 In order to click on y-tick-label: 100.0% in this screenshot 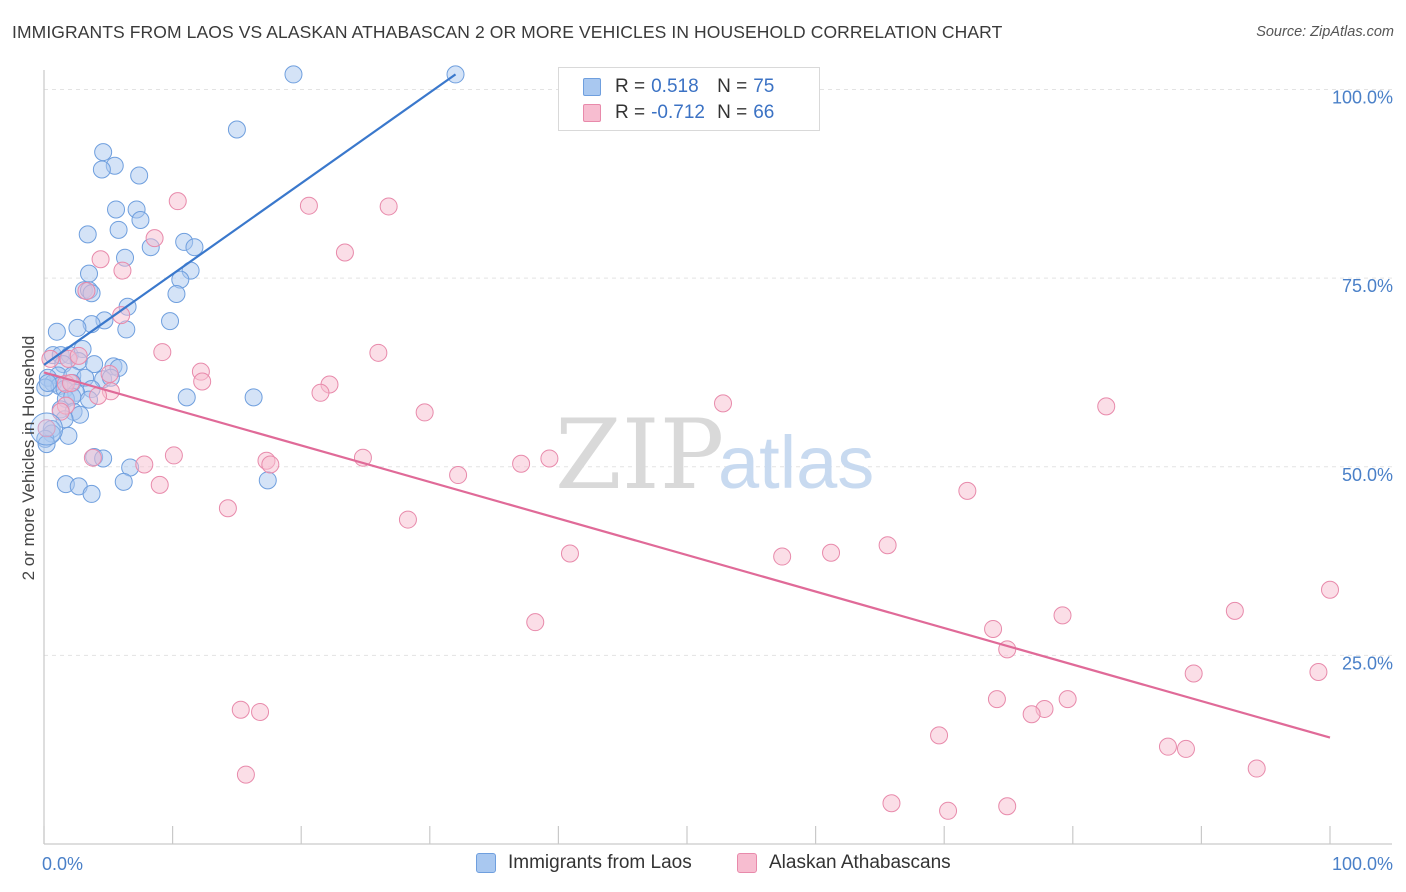, I will do `click(1362, 98)`.